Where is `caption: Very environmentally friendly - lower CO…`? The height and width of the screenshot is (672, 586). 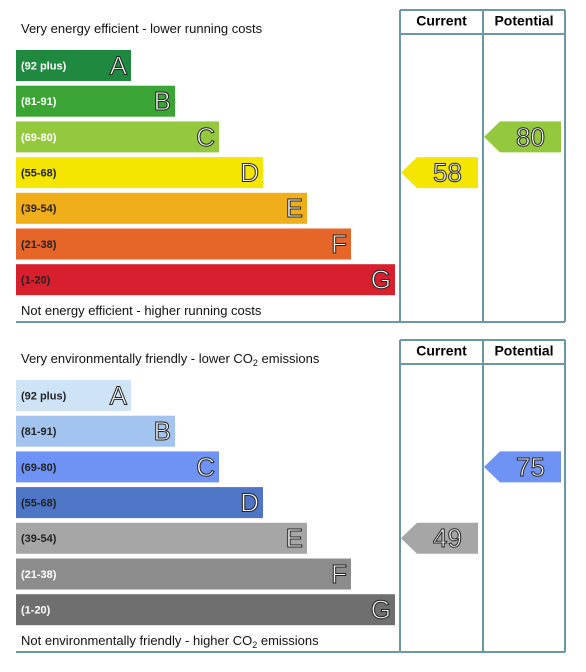
caption: Very environmentally friendly - lower CO… is located at coordinates (170, 359).